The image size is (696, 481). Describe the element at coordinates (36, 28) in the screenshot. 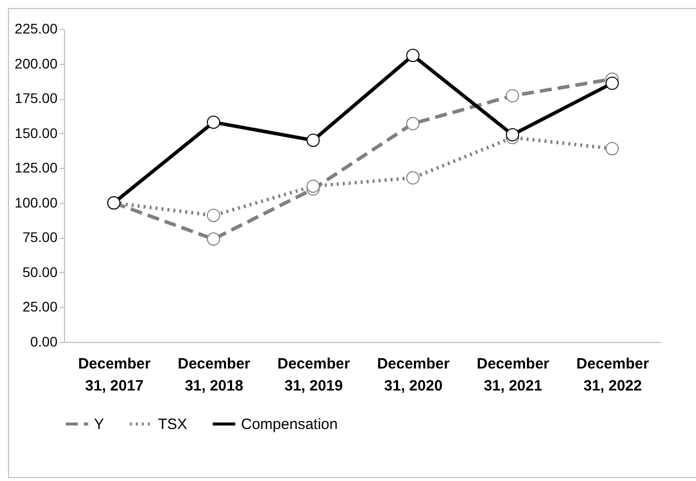

I see `y-tick-label: 225.00` at that location.